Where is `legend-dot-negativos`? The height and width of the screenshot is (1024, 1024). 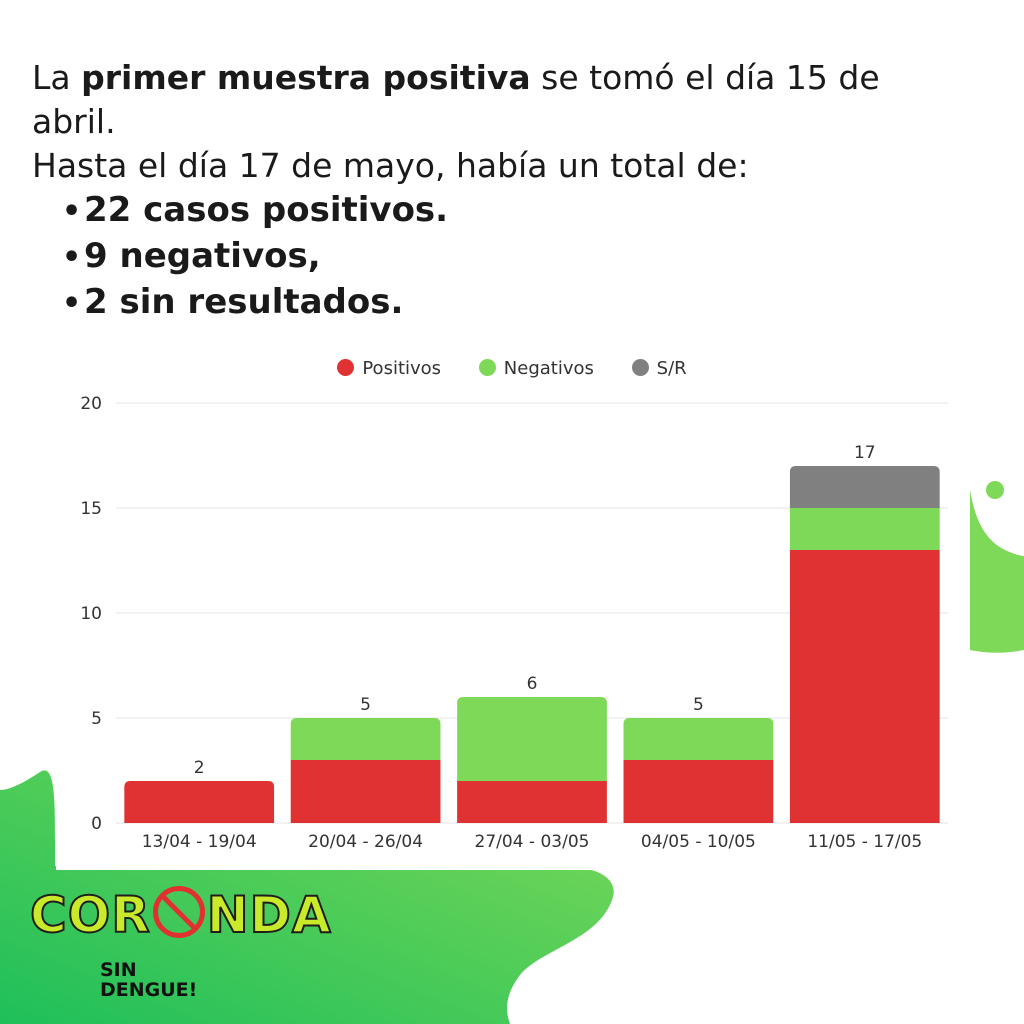
legend-dot-negativos is located at coordinates (487, 367).